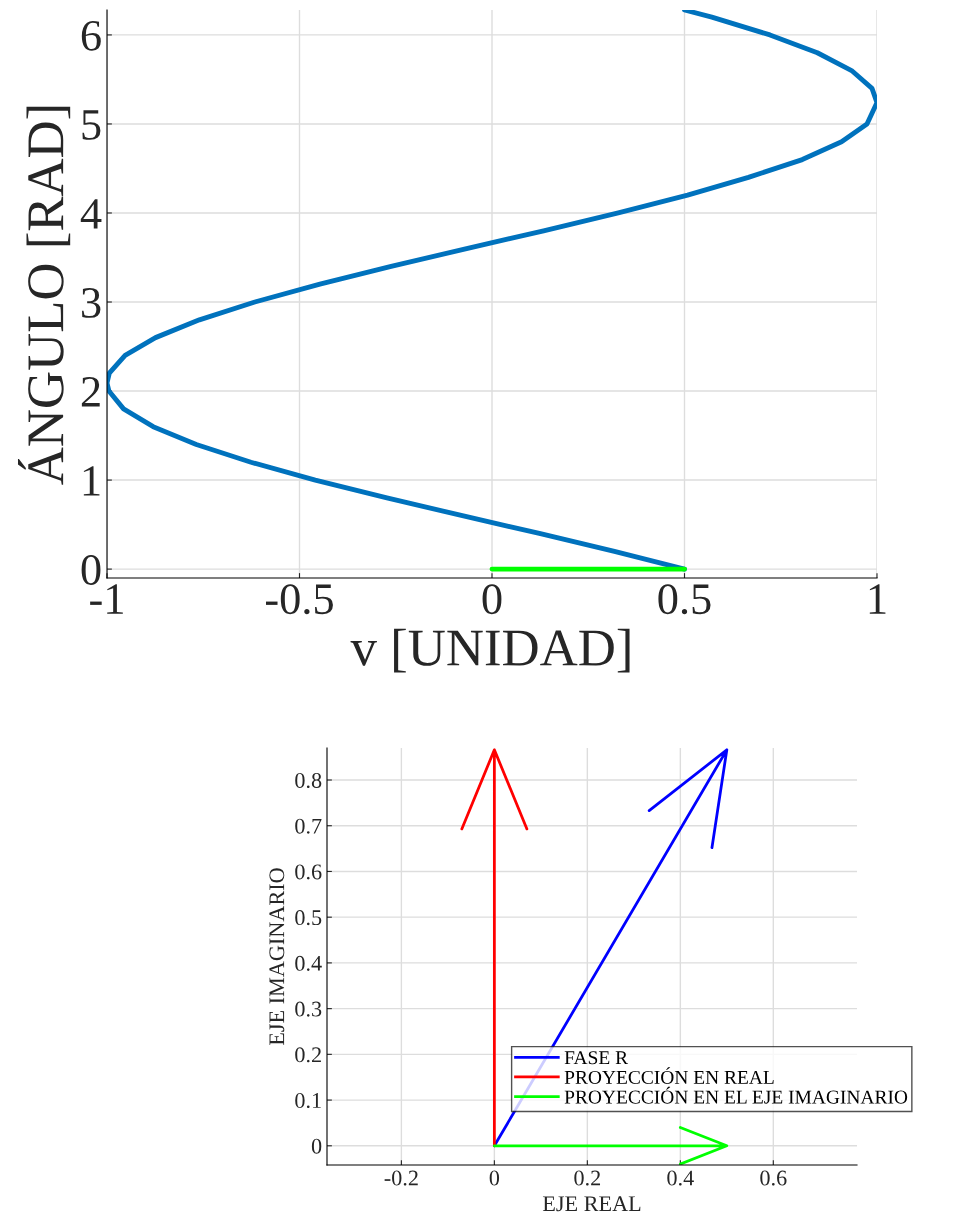  What do you see at coordinates (91, 125) in the screenshot?
I see `y-tick-label: 5` at bounding box center [91, 125].